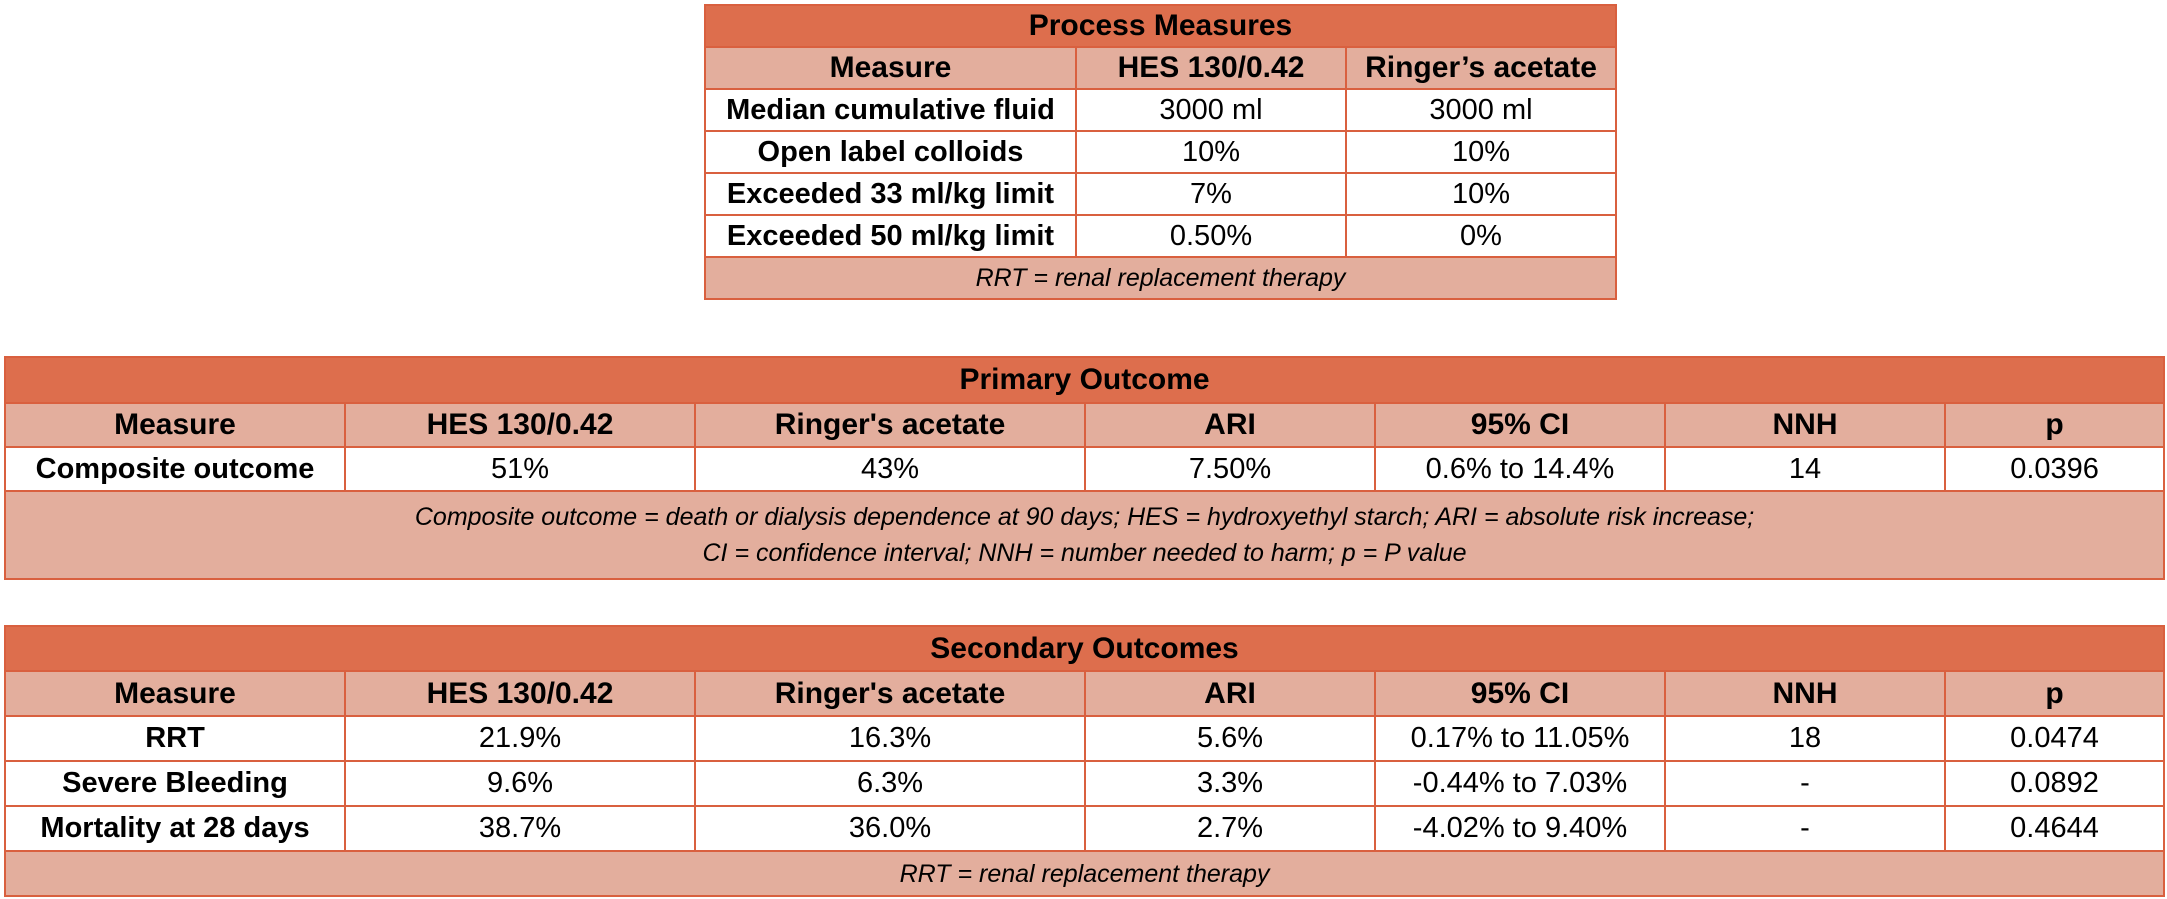 This screenshot has height=899, width=2167. What do you see at coordinates (2054, 469) in the screenshot?
I see `table-cell: 0.0396` at bounding box center [2054, 469].